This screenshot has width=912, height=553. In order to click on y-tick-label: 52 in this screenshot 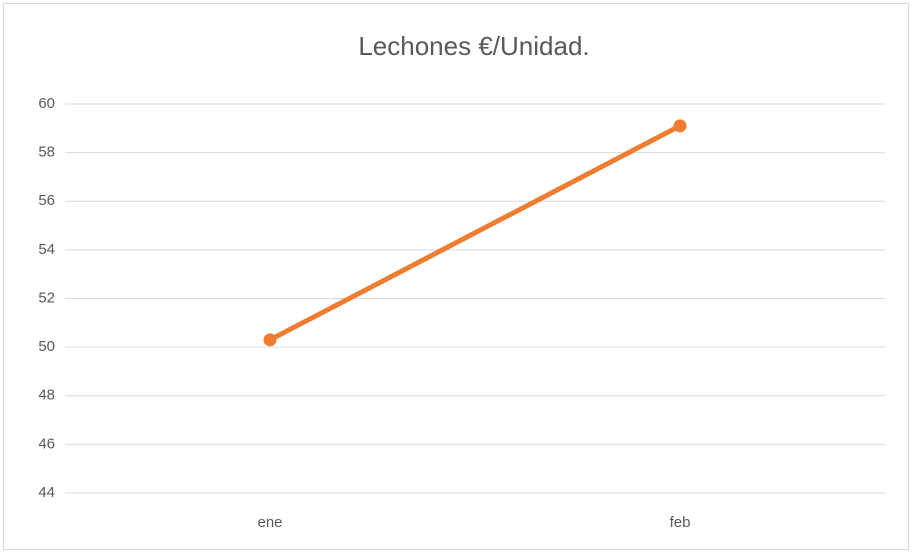, I will do `click(46, 297)`.